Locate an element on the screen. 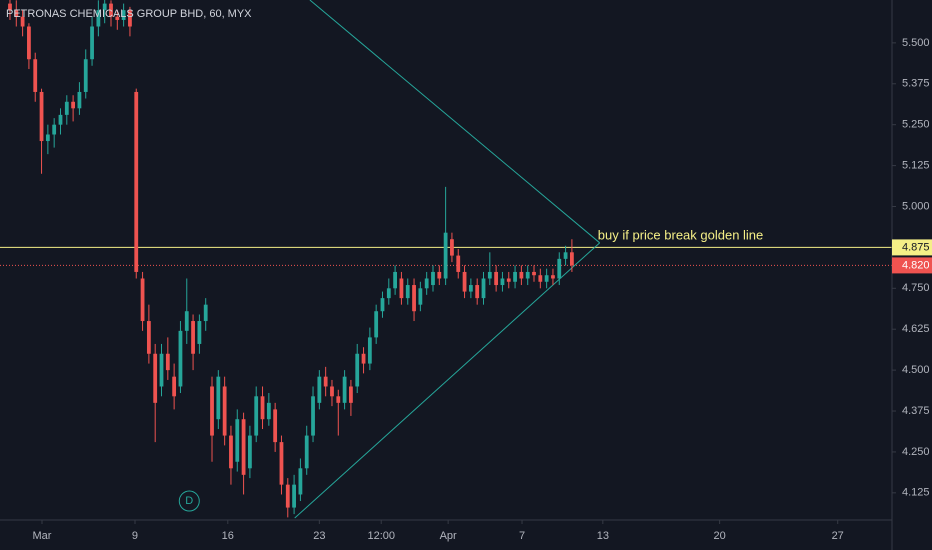  y-tick-label: 5.125 is located at coordinates (916, 165).